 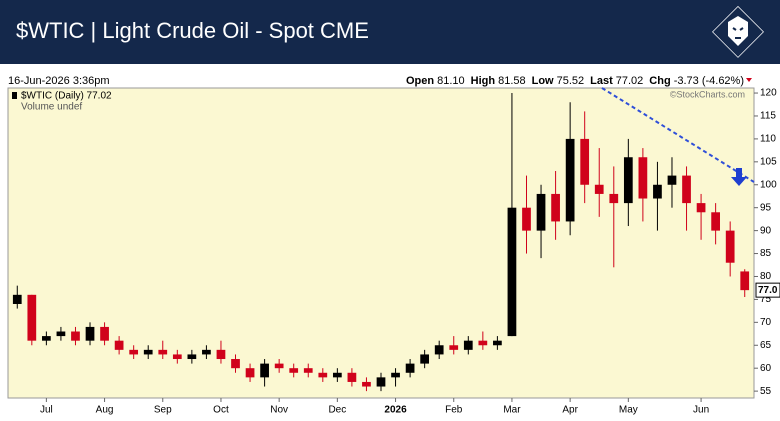 What do you see at coordinates (59, 81) in the screenshot?
I see `date-time: 16-Jun-2026 3:36pm` at bounding box center [59, 81].